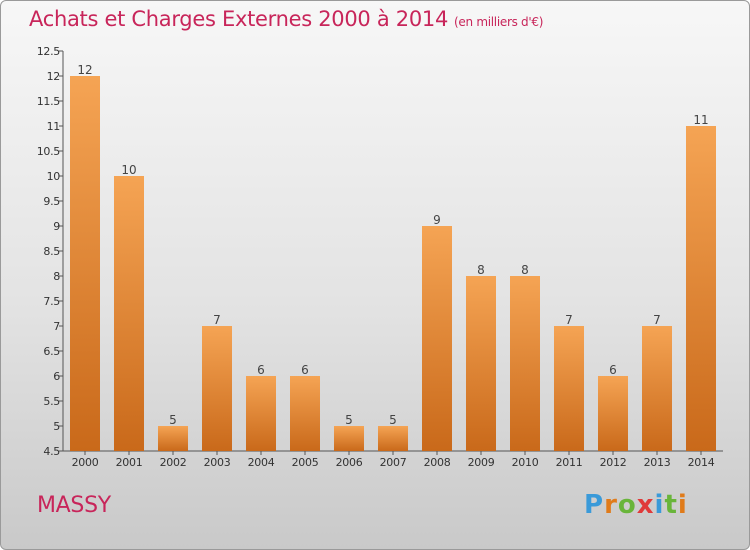 This screenshot has width=750, height=550. Describe the element at coordinates (217, 462) in the screenshot. I see `x-tick-label-2003: 2003` at that location.